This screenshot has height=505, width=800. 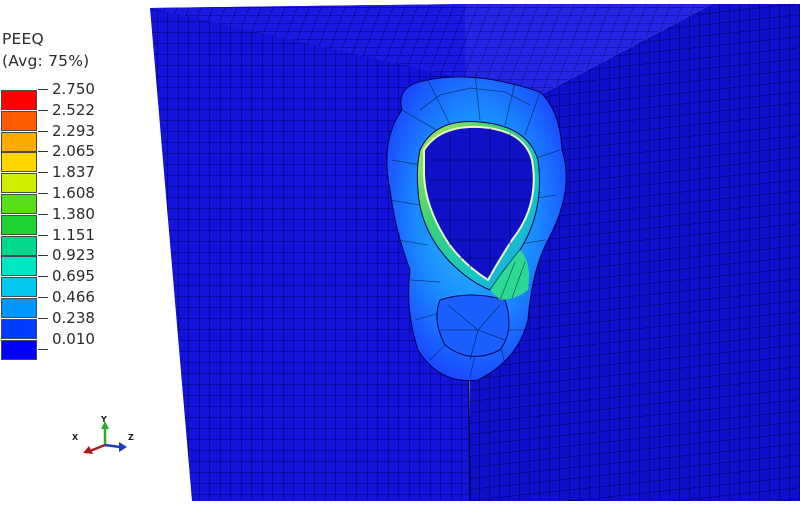 What do you see at coordinates (97, 448) in the screenshot?
I see `triad-x-axis` at bounding box center [97, 448].